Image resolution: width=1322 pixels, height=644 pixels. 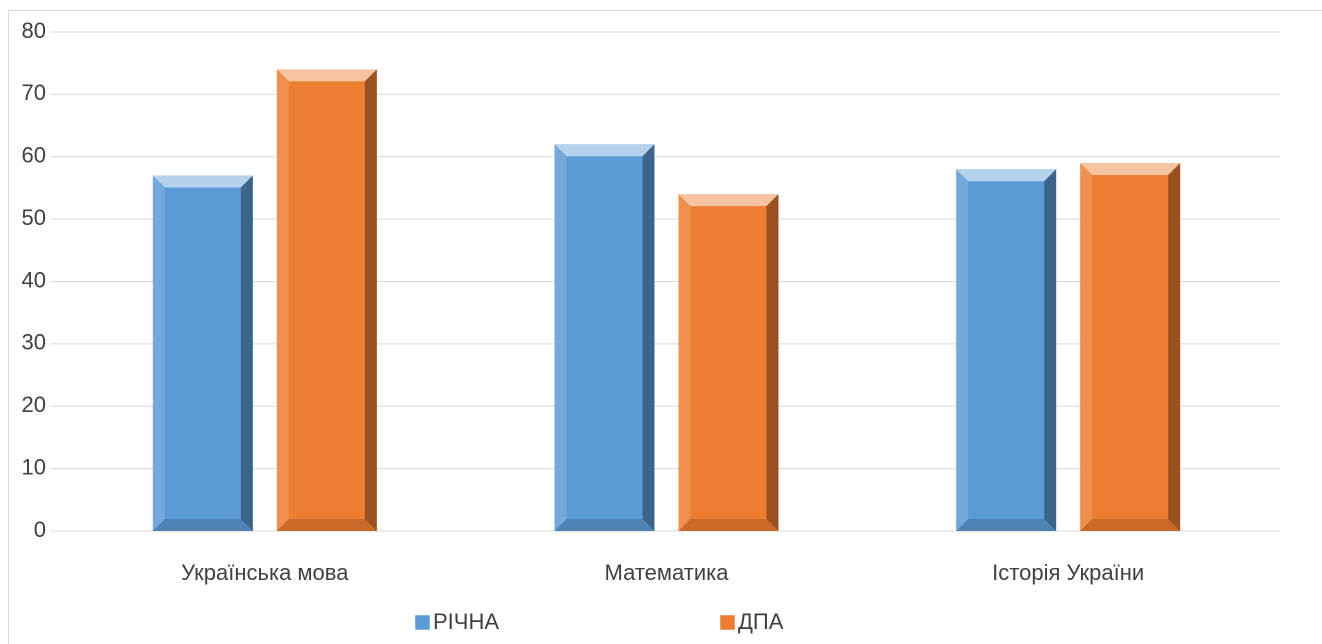 What do you see at coordinates (34, 30) in the screenshot?
I see `y-tick-label: 80` at bounding box center [34, 30].